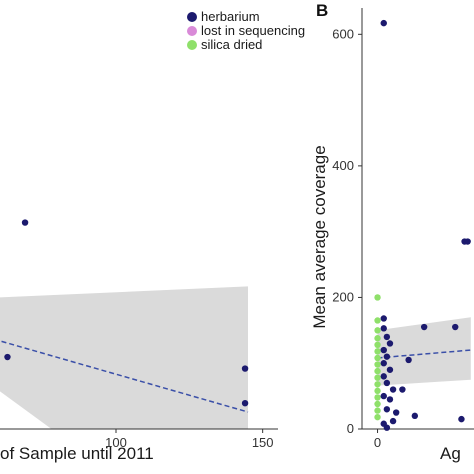  I want to click on legend-label-herbarium: herbarium, so click(230, 16).